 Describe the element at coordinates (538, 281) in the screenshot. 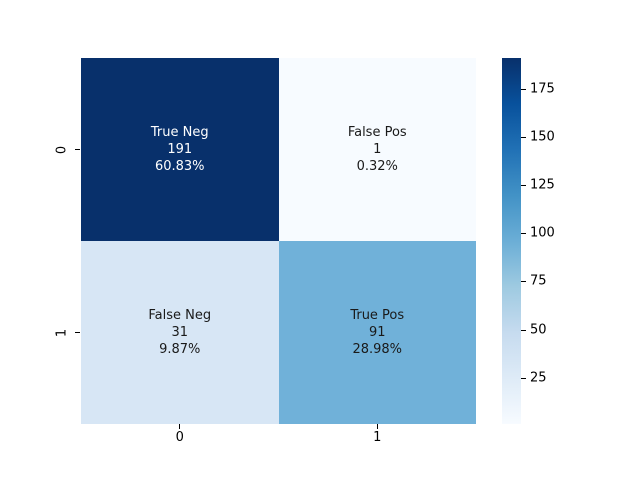

I see `colorbar-tick-label: 75` at that location.